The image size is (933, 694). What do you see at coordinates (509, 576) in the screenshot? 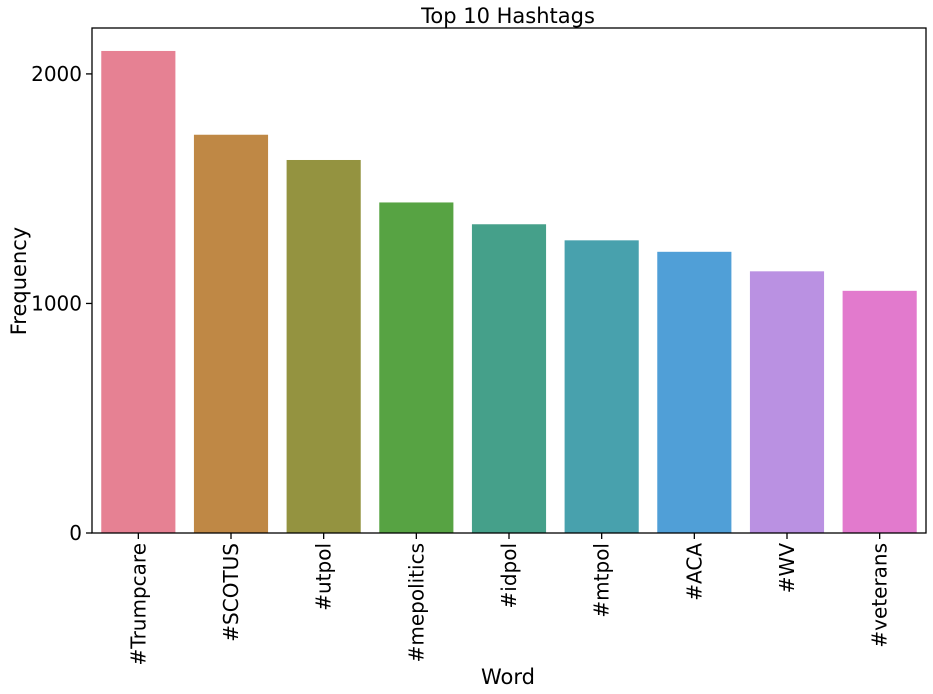
I see `x-tick-label: #idpol` at bounding box center [509, 576].